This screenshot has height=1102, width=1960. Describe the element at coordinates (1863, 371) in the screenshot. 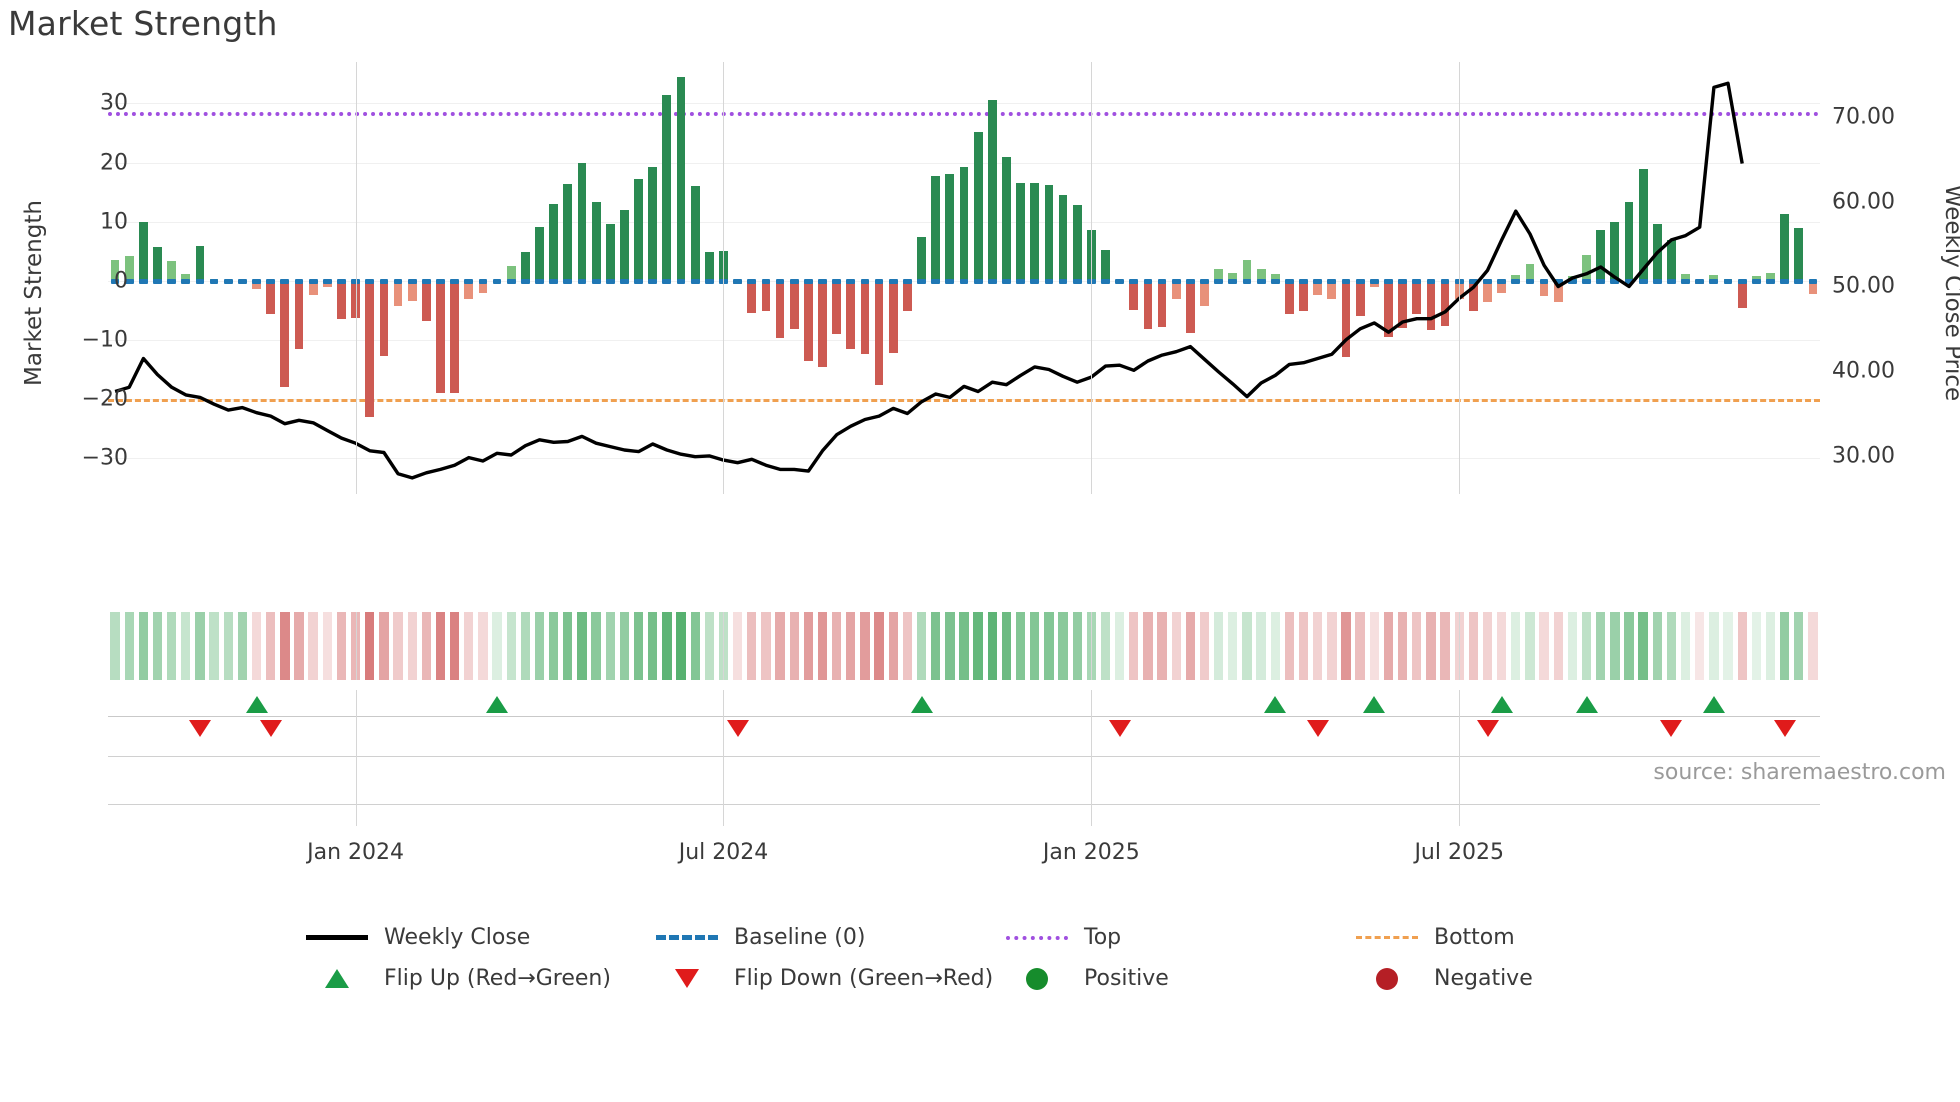

I see `y-axis-right-tick: 40.00` at that location.